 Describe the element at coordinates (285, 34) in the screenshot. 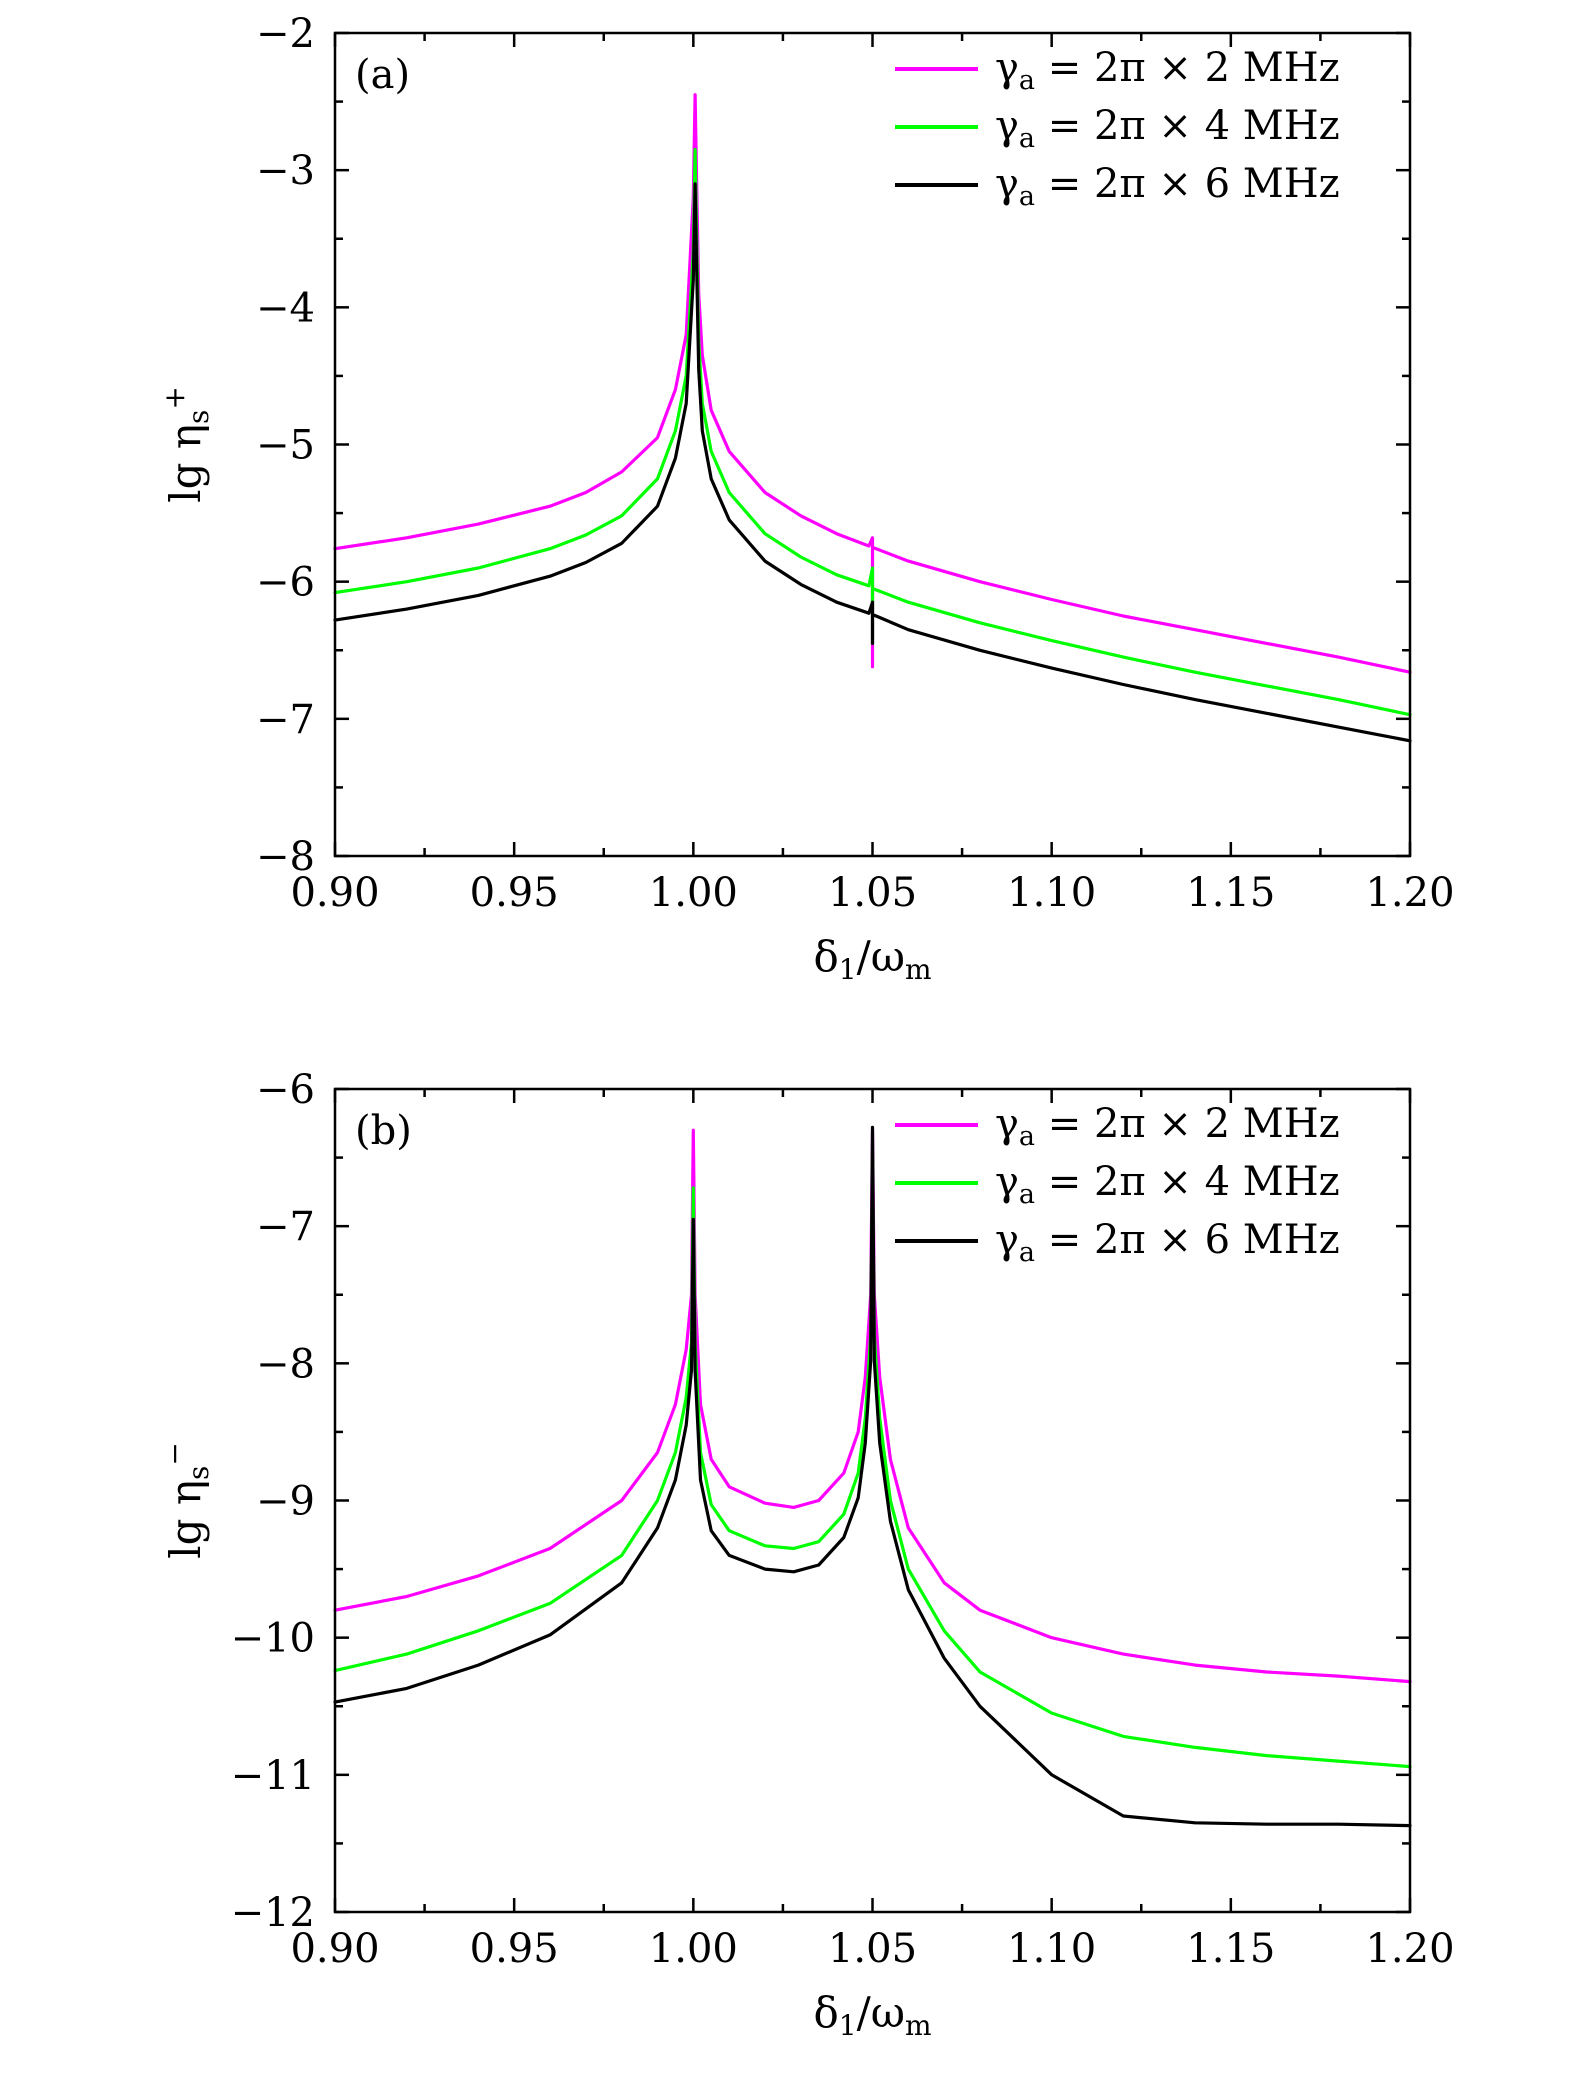

I see `y-tick-label: −2` at that location.